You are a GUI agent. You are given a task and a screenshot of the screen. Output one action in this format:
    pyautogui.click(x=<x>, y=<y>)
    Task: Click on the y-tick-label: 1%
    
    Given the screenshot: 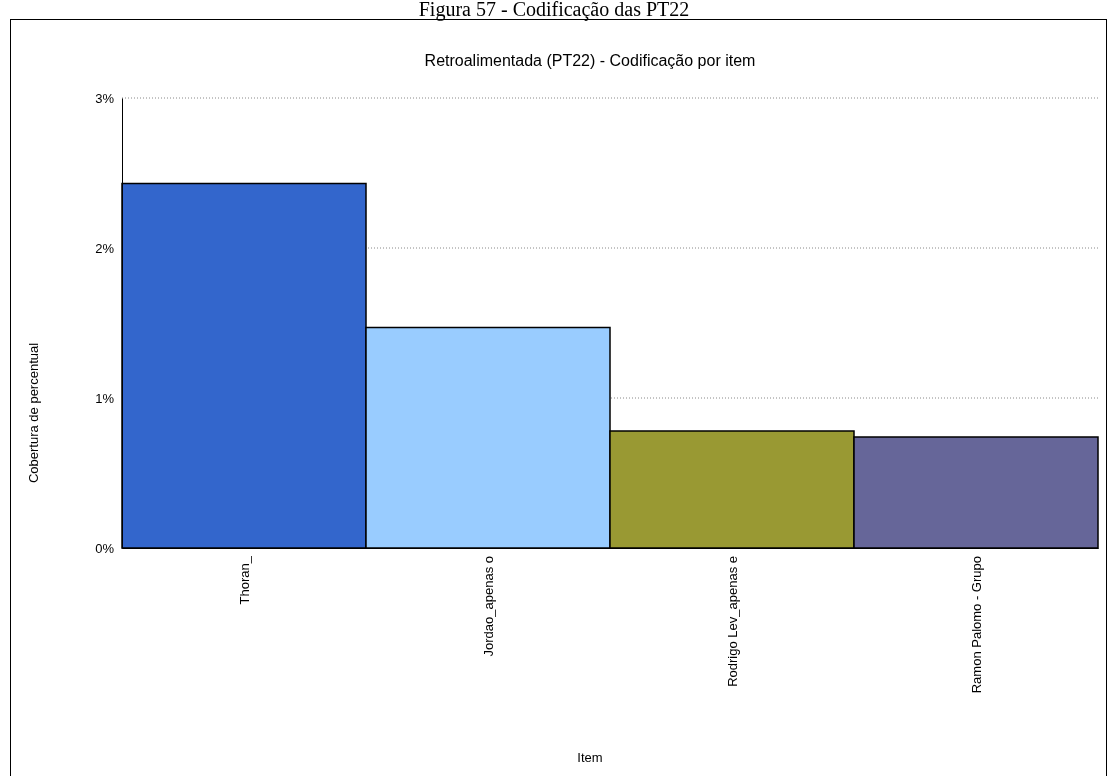 What is the action you would take?
    pyautogui.click(x=105, y=398)
    